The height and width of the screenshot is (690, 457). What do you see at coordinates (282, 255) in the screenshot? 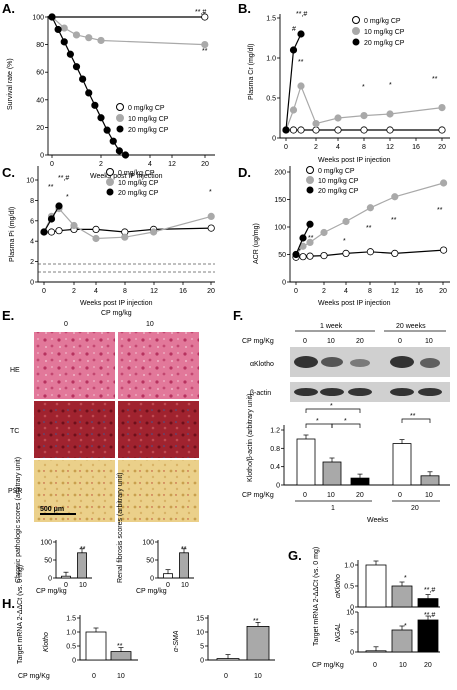
I see `y-tick-label: 50` at bounding box center [282, 255].